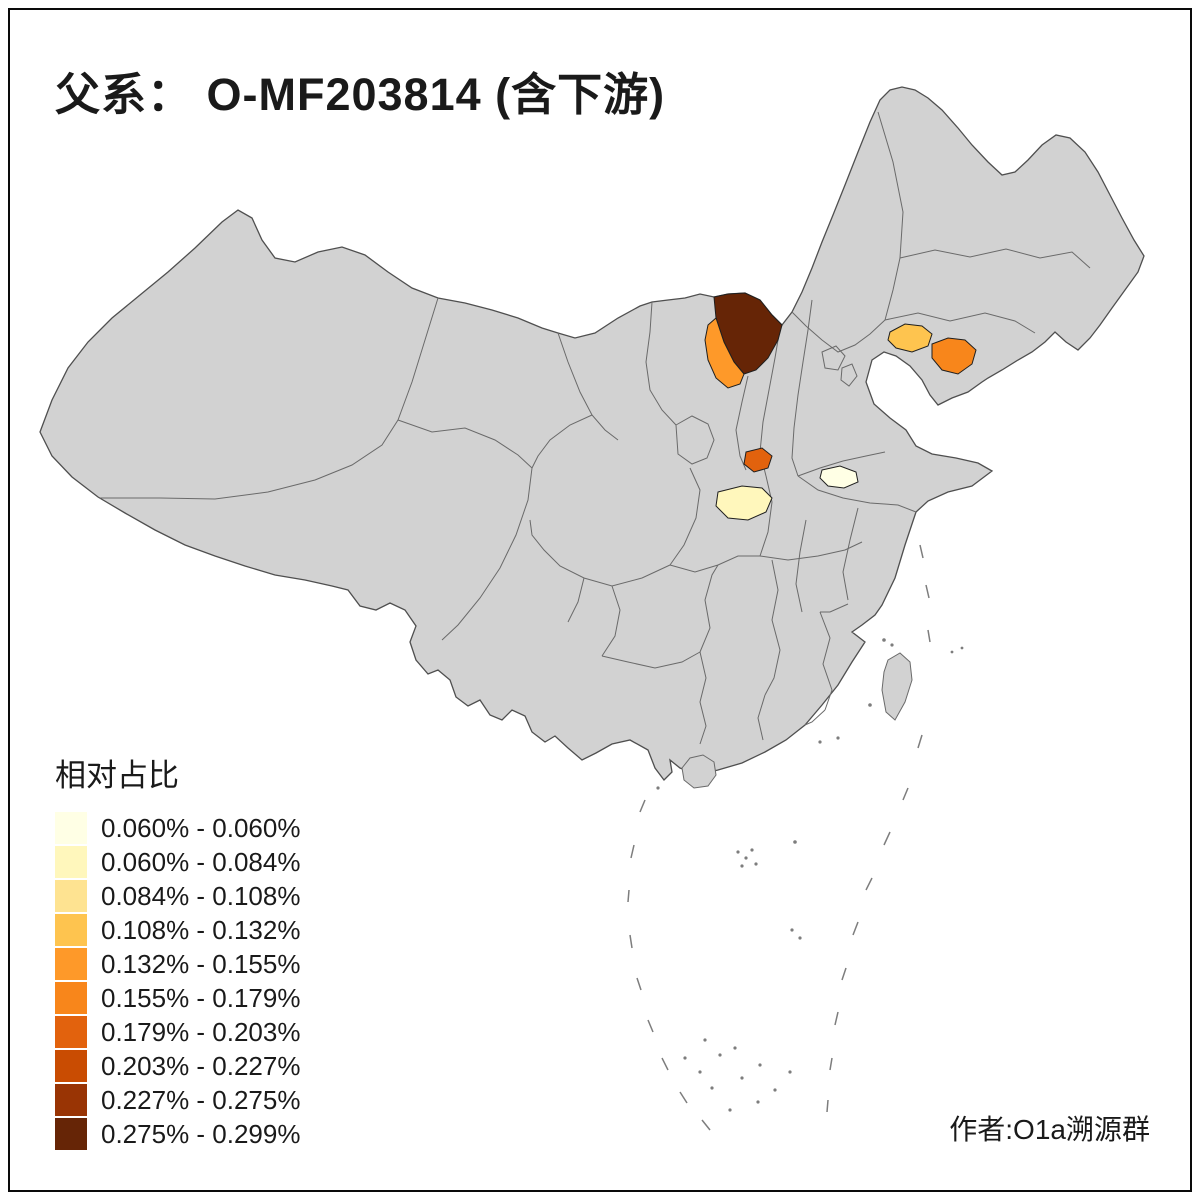 Image resolution: width=1200 pixels, height=1200 pixels. I want to click on highlight-regions, so click(840, 406).